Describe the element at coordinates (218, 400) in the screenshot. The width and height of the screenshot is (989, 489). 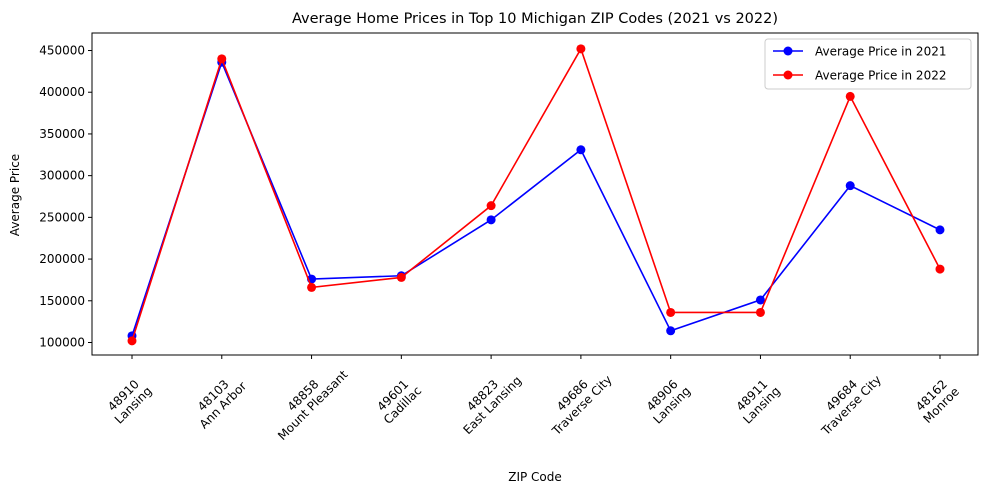
I see `x-tick-label: 48103Ann Arbor` at that location.